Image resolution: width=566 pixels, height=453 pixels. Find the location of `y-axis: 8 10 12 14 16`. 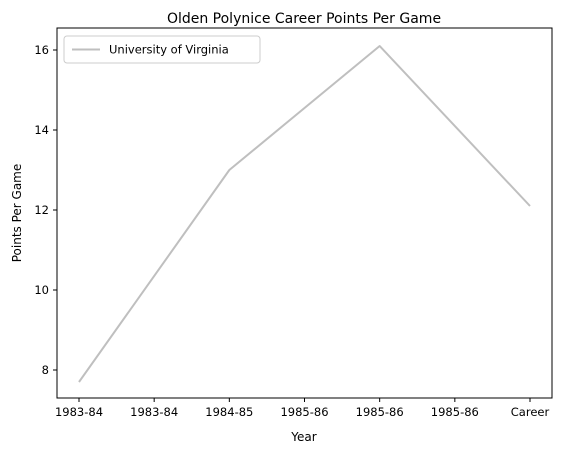

y-axis: 8 10 12 14 16 is located at coordinates (45, 210).